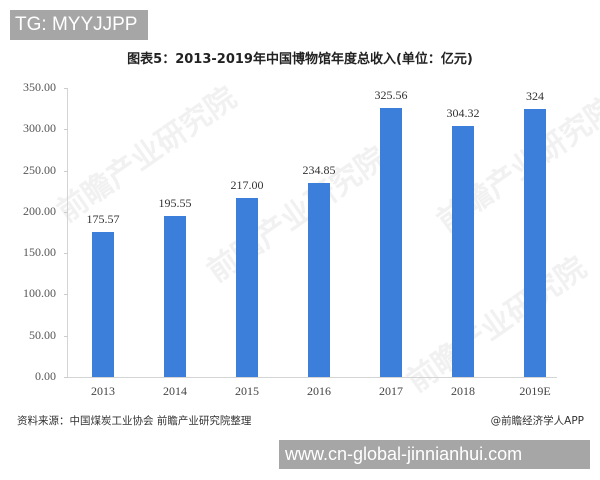 The width and height of the screenshot is (600, 480). I want to click on bar-2019E, so click(535, 243).